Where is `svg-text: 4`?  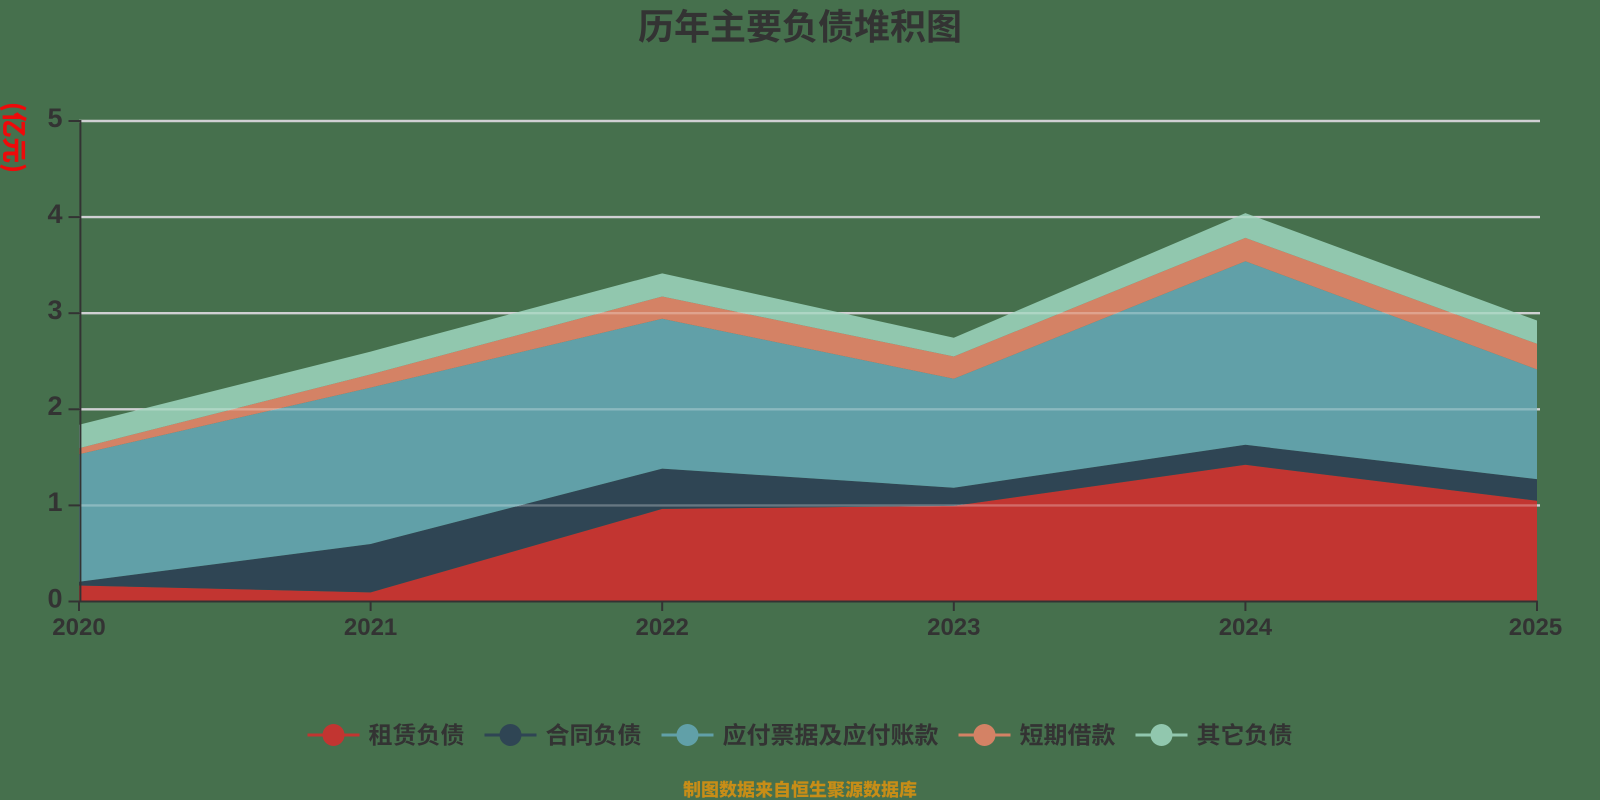 svg-text: 4 is located at coordinates (54, 214).